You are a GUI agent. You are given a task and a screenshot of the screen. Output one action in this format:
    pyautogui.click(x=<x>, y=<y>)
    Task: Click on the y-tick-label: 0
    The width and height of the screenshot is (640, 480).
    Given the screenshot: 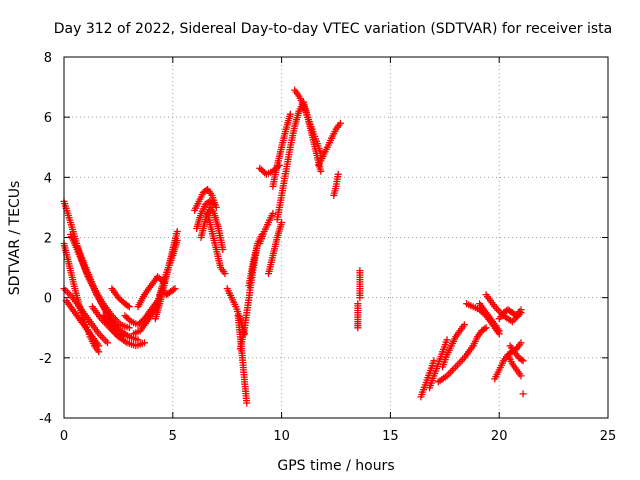 What is the action you would take?
    pyautogui.click(x=48, y=299)
    